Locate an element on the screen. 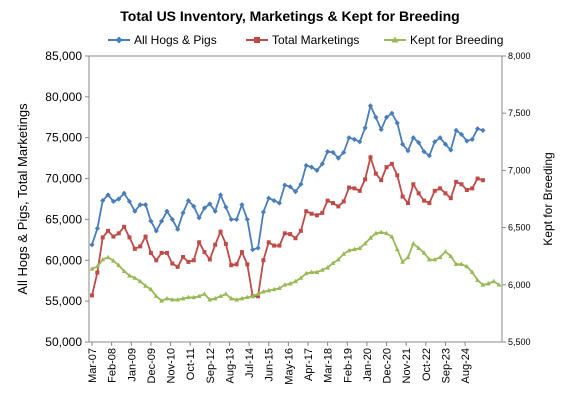  x-tick-label: Feb-19 is located at coordinates (348, 365).